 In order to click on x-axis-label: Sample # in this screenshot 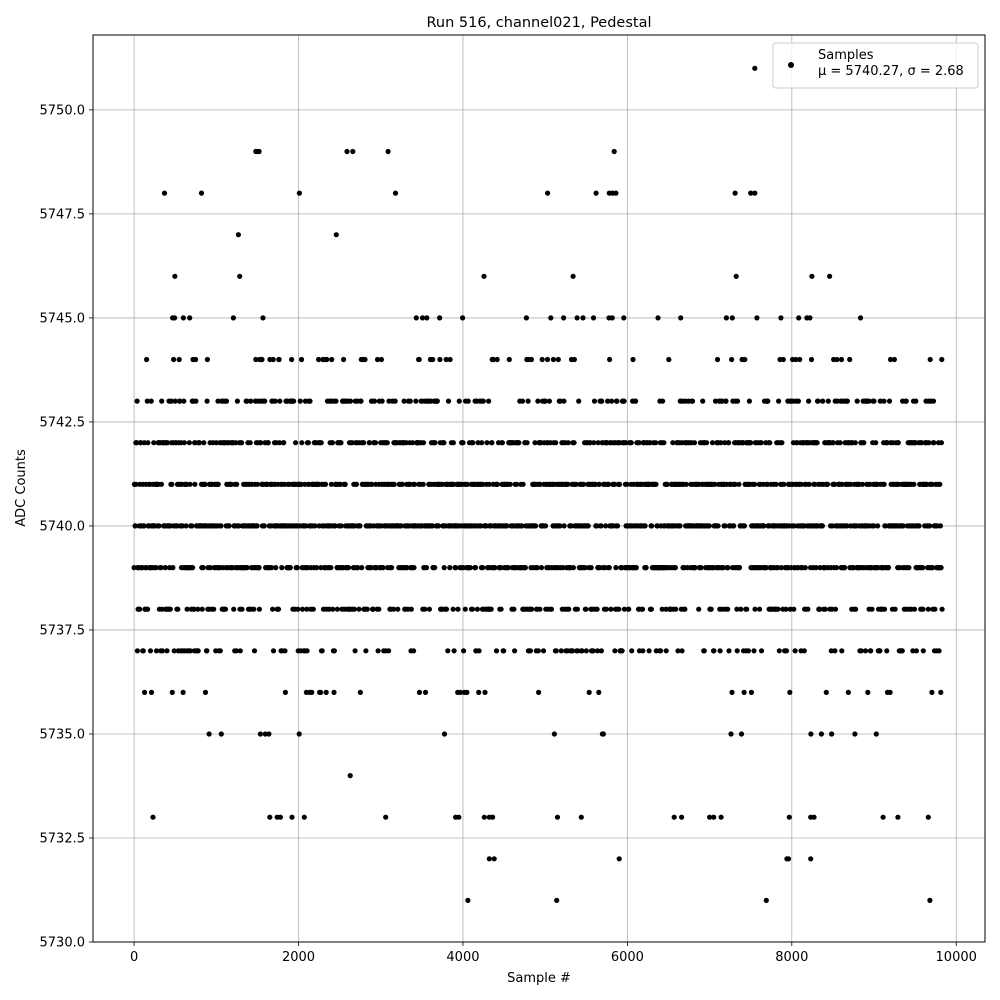, I will do `click(539, 978)`.